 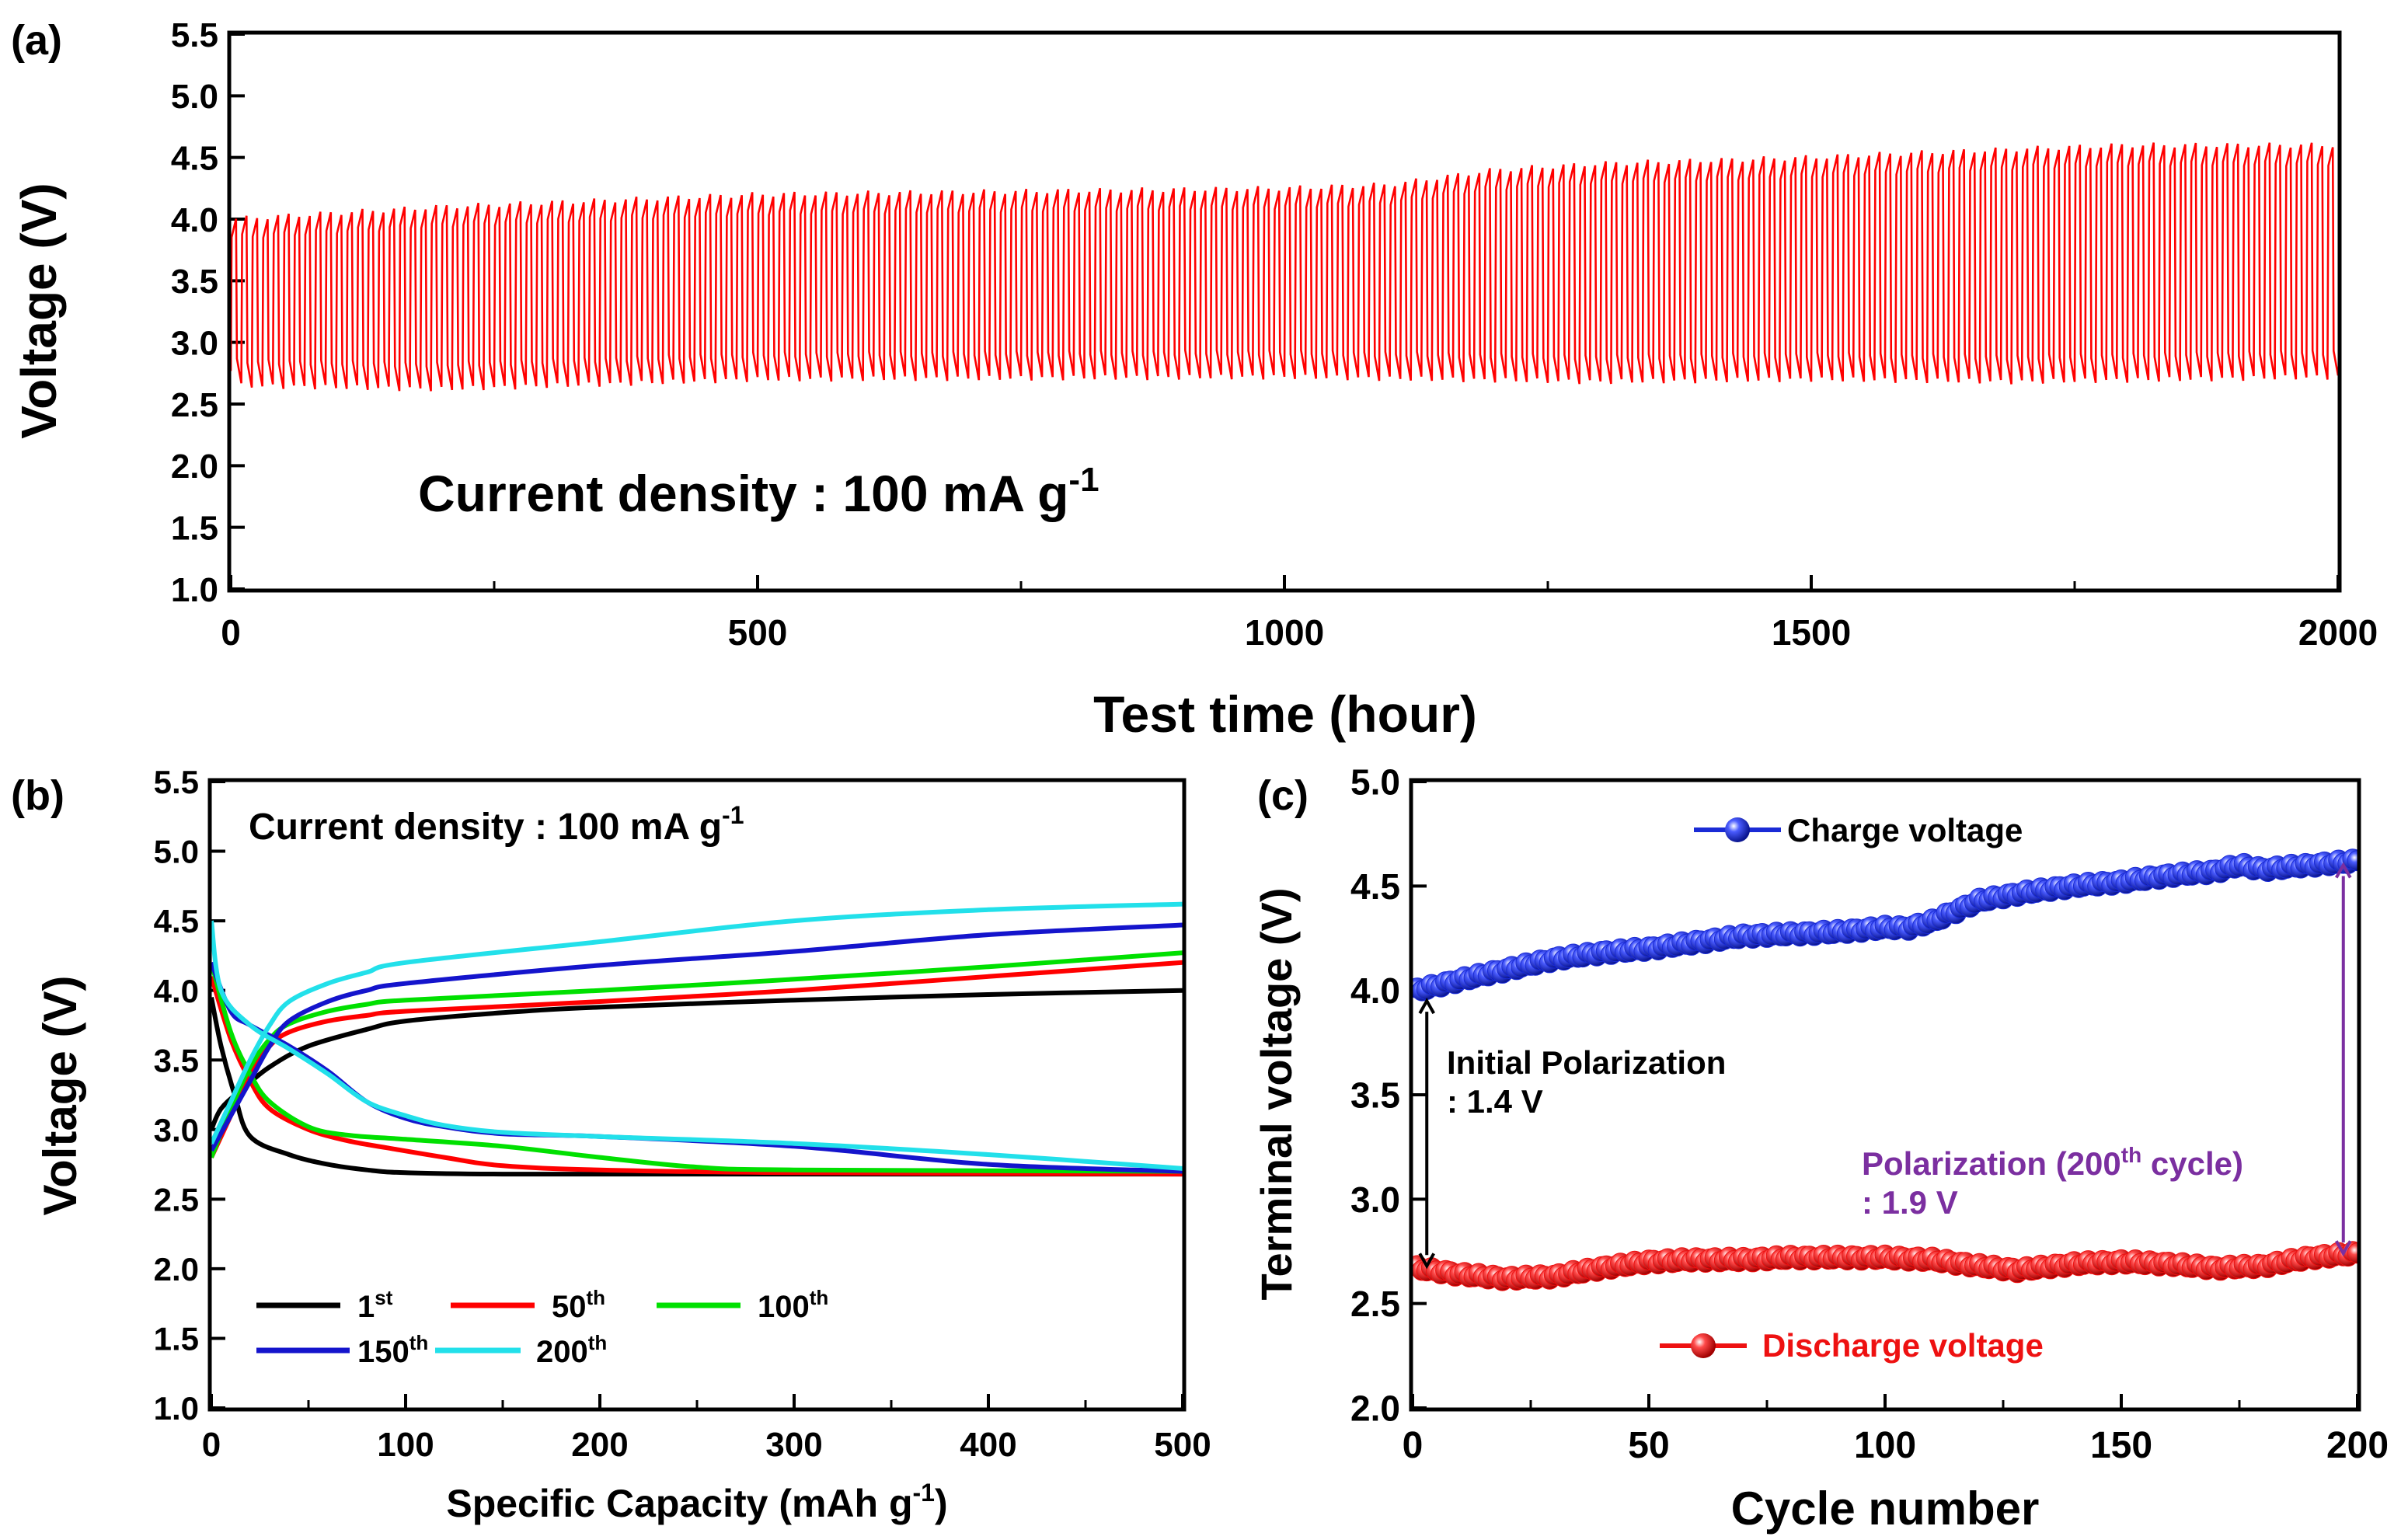 I want to click on cycle-1-charge-curve, so click(x=697, y=1059).